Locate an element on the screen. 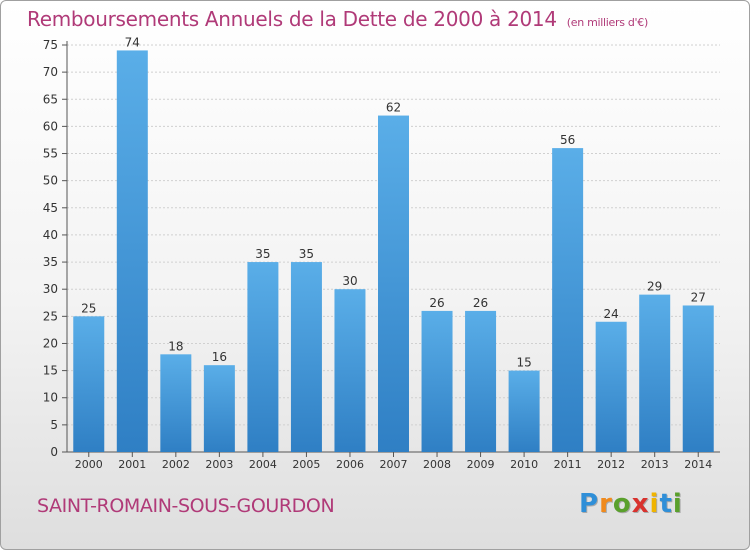 This screenshot has width=750, height=550. logo-letter: P is located at coordinates (589, 504).